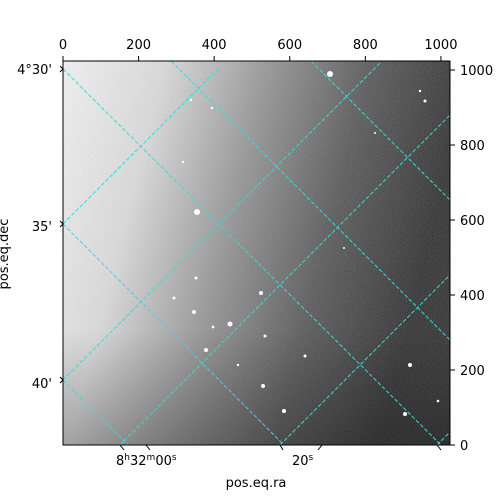 The height and width of the screenshot is (500, 500). What do you see at coordinates (279, 456) in the screenshot?
I see `ra-axis-ticks: 8h32m00s 20s` at bounding box center [279, 456].